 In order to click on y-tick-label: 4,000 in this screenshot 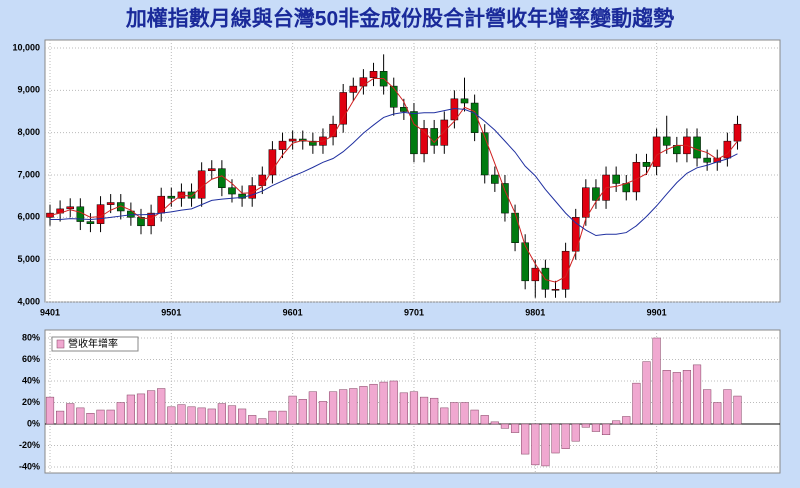, I will do `click(28, 301)`.